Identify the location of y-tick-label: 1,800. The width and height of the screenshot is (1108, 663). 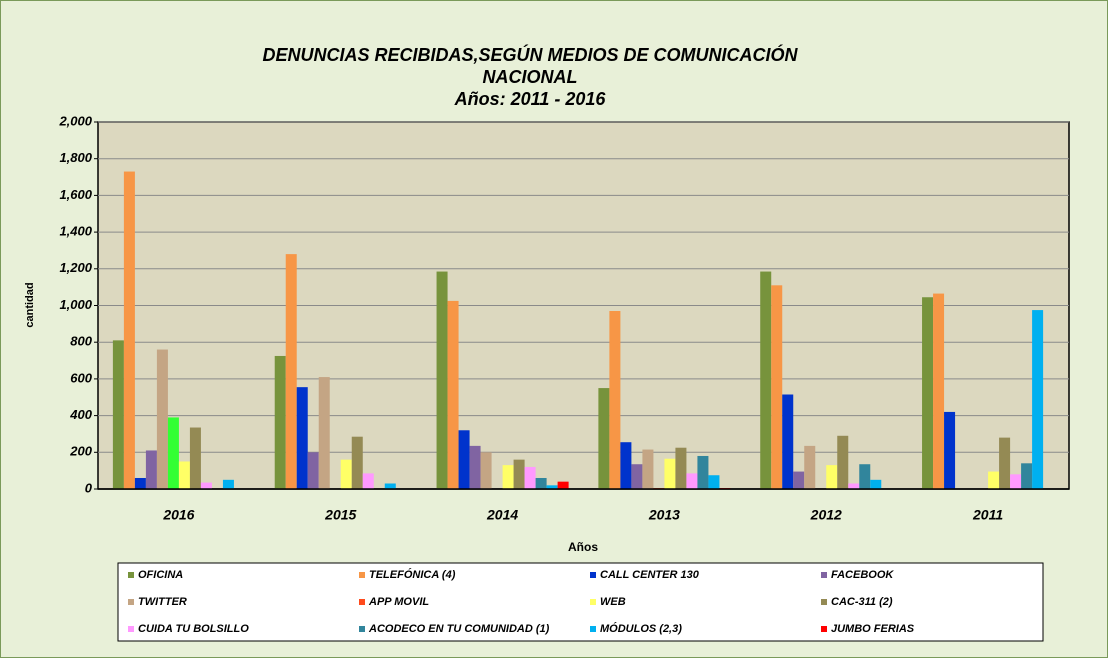
(75, 157).